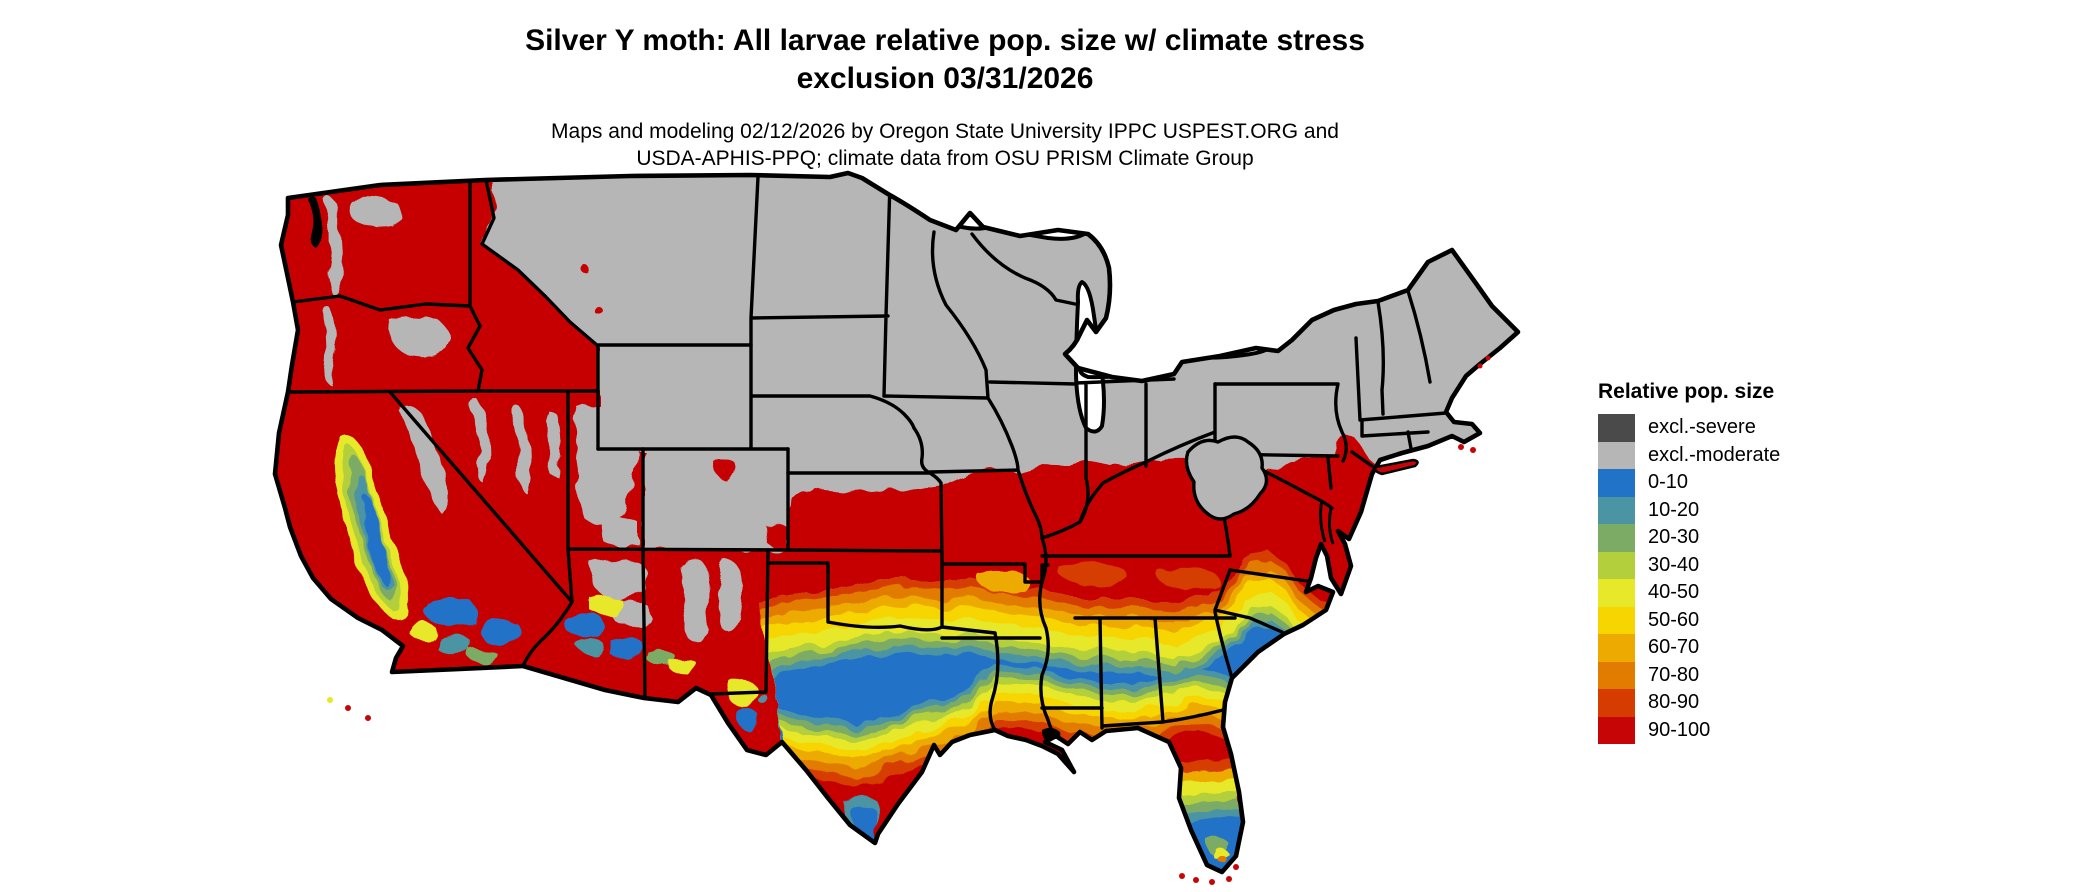  I want to click on chesapeake-bay-lines, so click(1327, 522).